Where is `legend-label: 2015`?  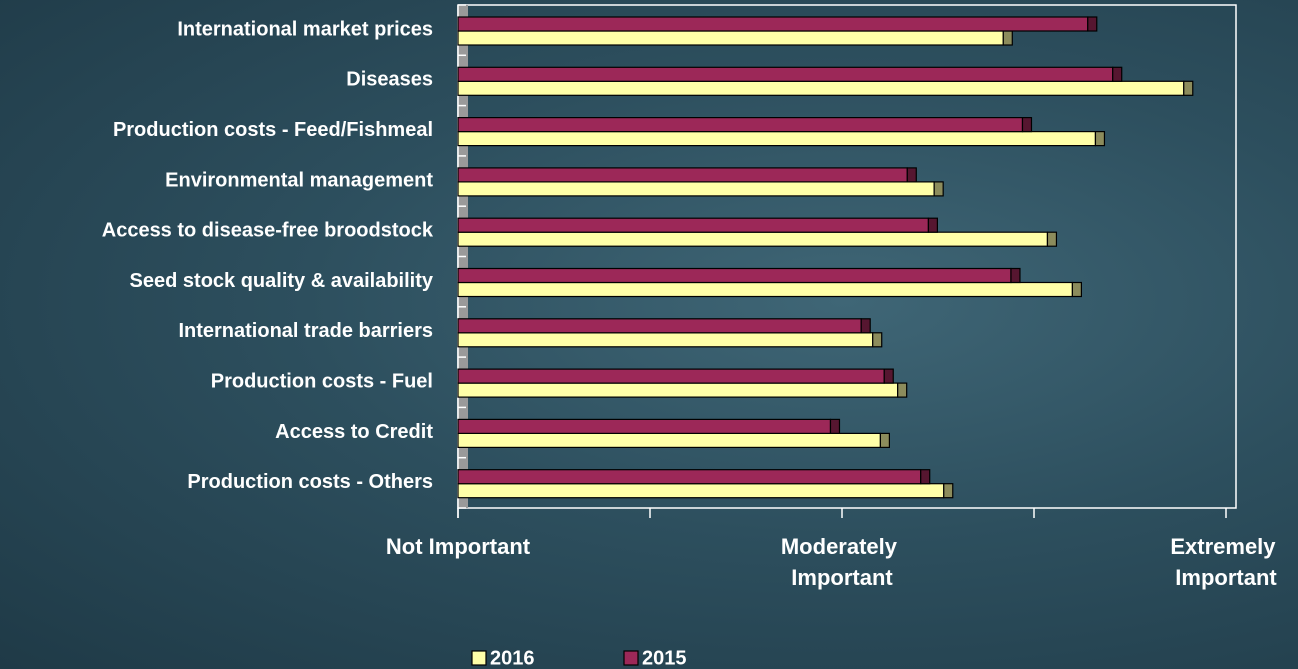
legend-label: 2015 is located at coordinates (664, 658).